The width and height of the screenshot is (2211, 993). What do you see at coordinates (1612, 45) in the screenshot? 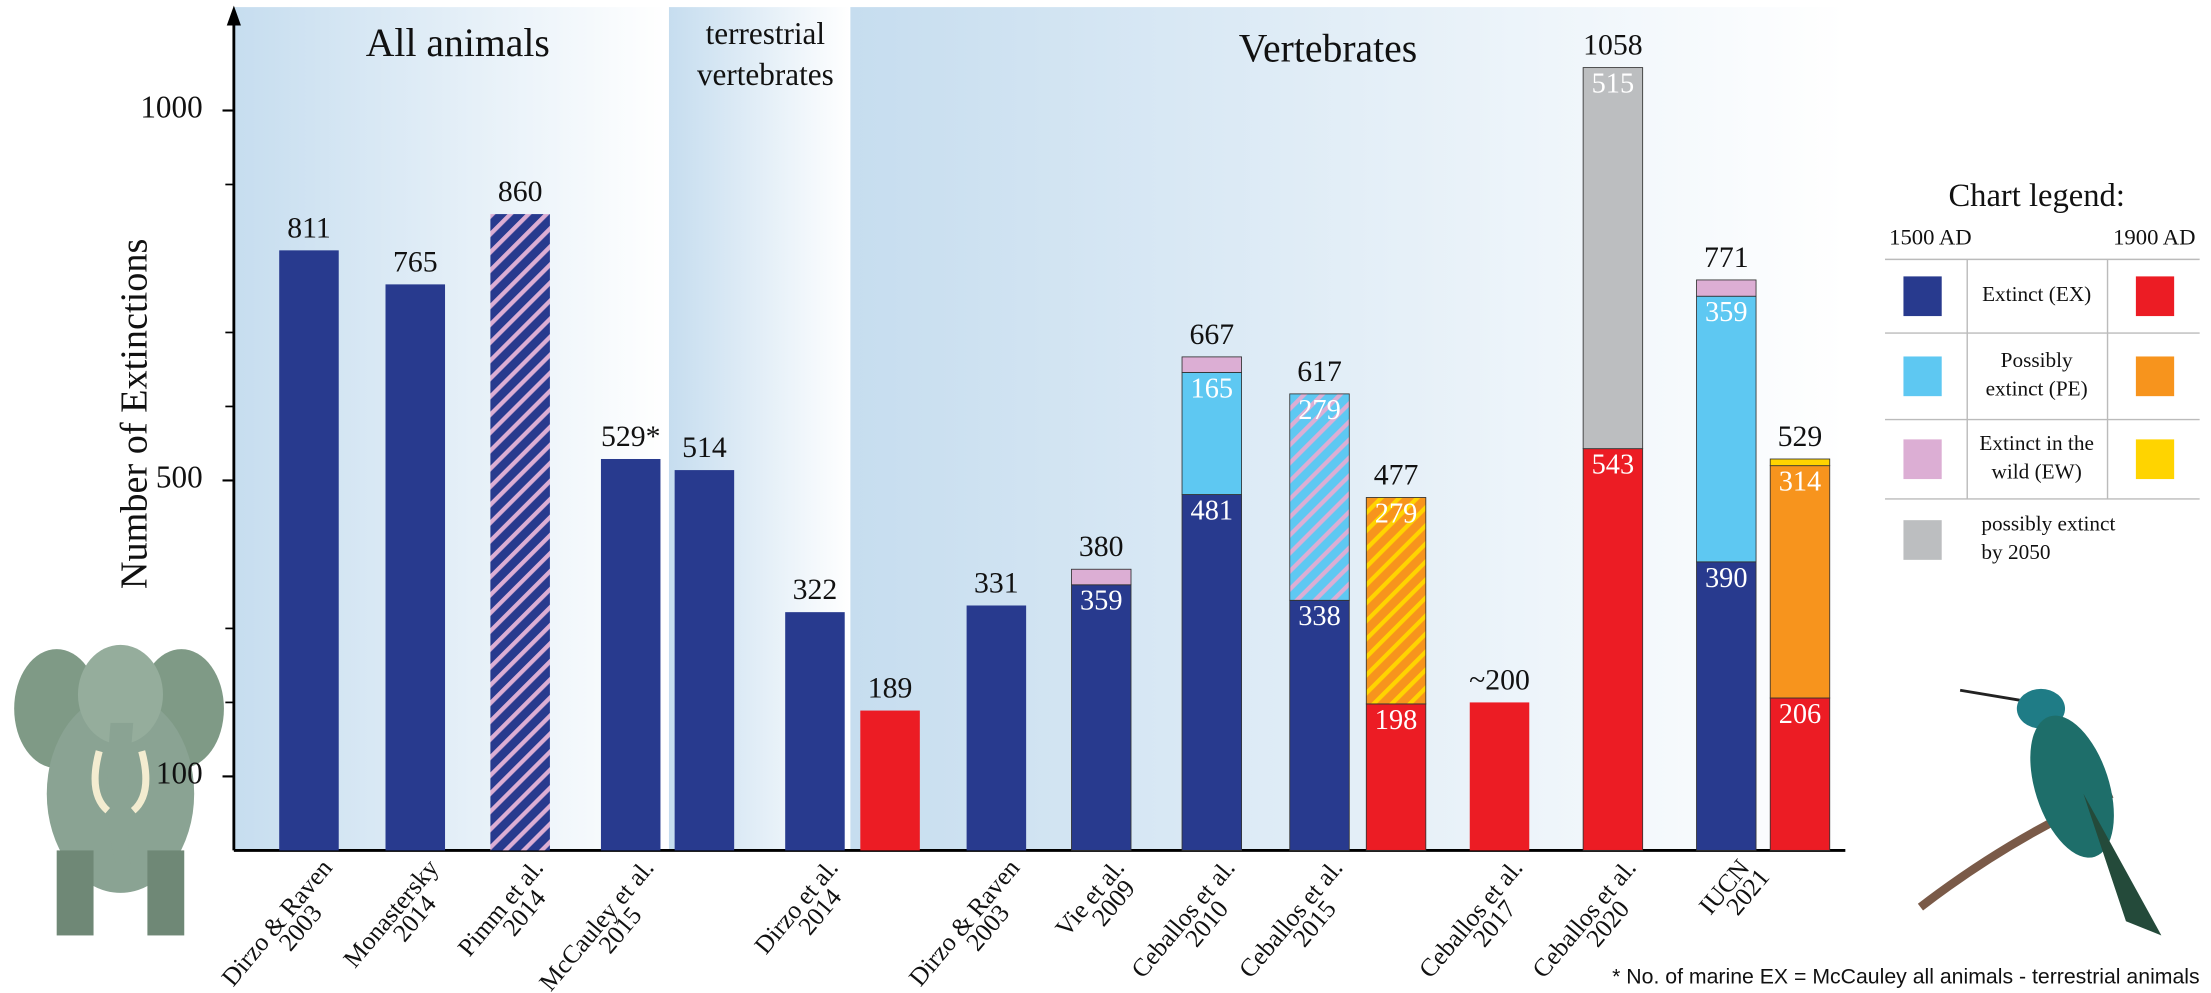
I see `total-label: 1058` at bounding box center [1612, 45].